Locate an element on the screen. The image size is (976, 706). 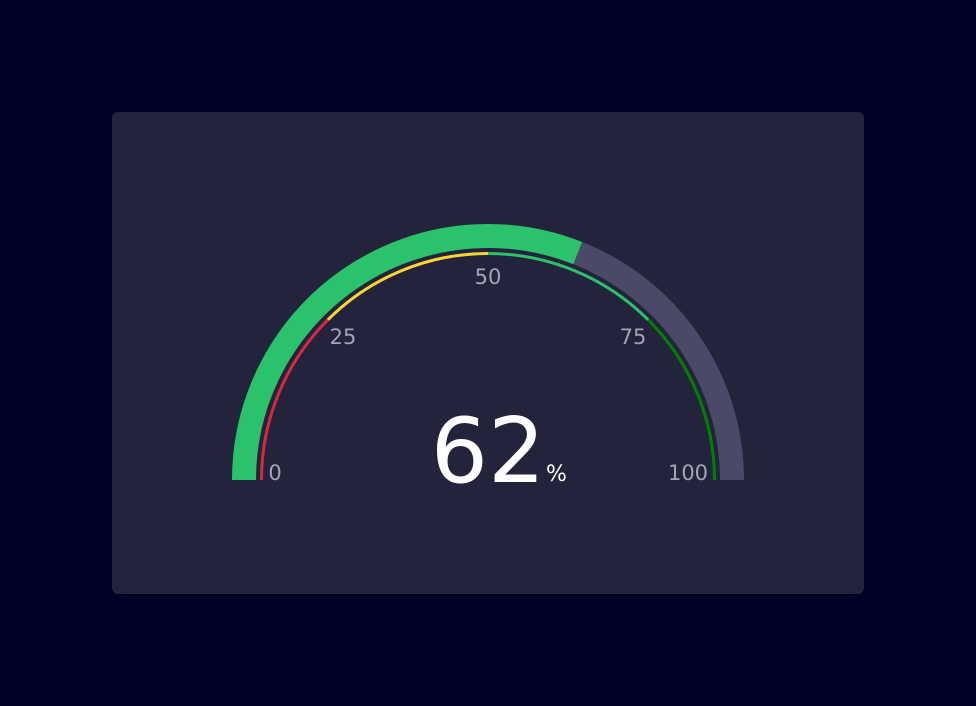
gauge-track is located at coordinates (658, 361).